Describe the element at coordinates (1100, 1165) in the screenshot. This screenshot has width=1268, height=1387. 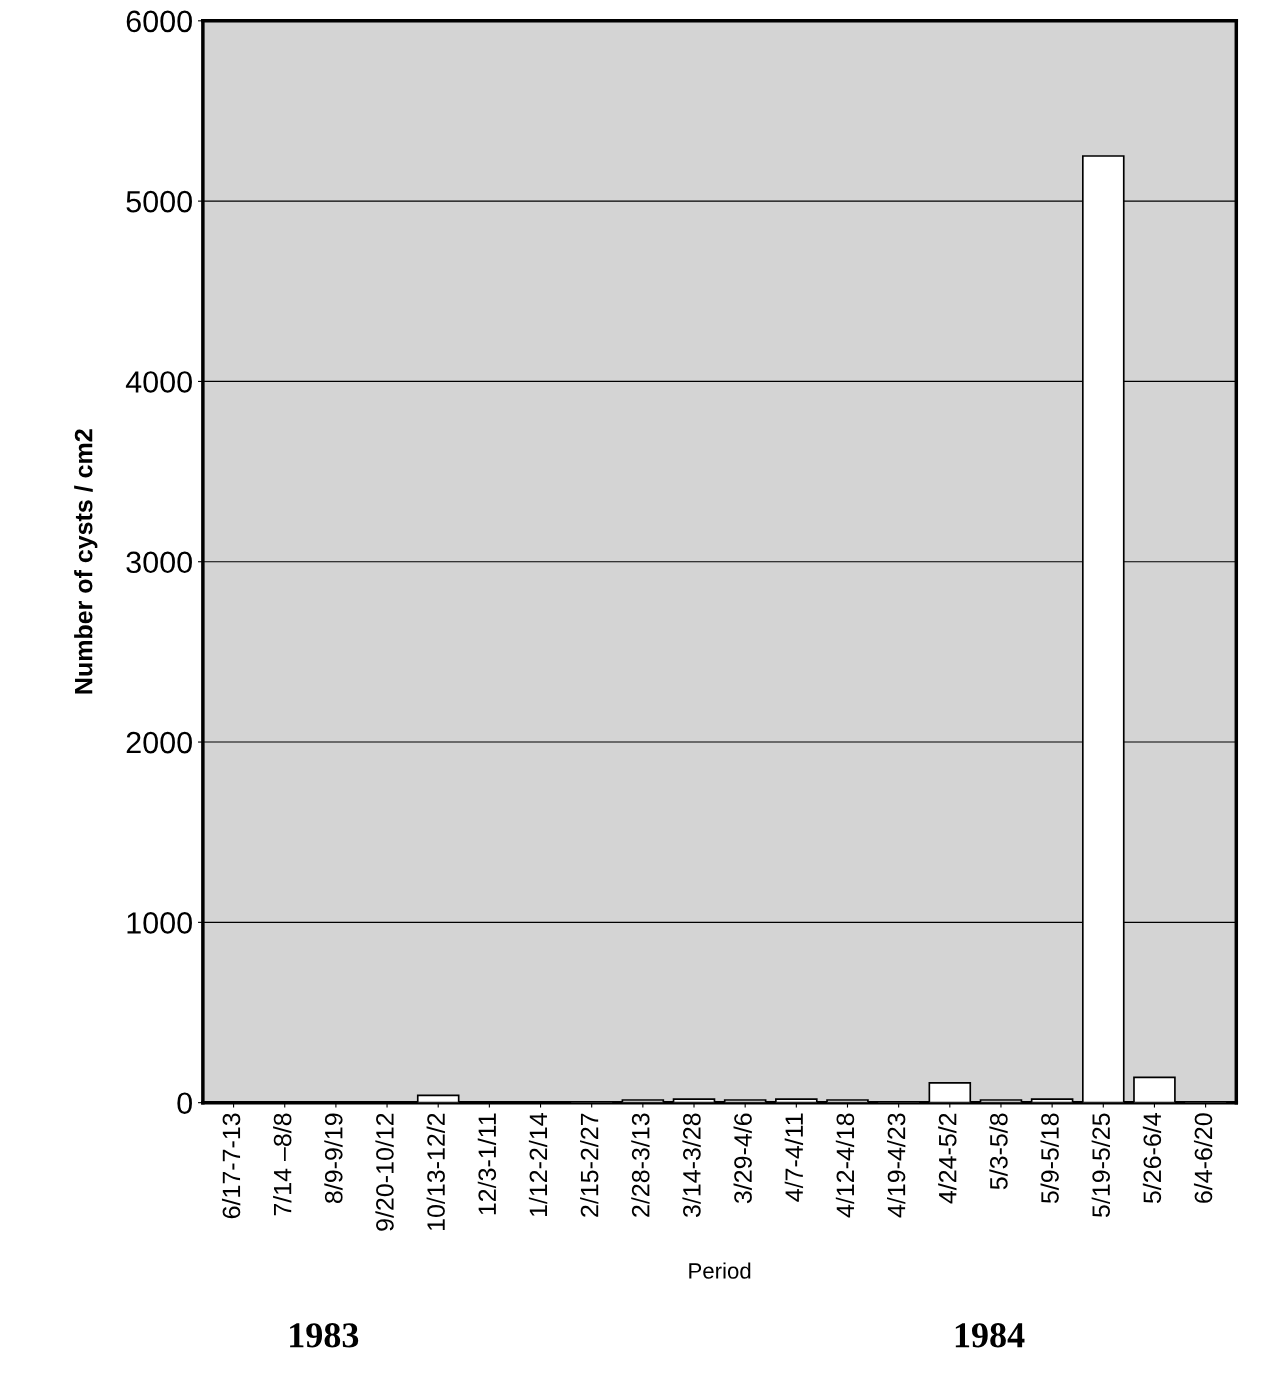
I see `x-tick-label: 5/19-5/25` at that location.